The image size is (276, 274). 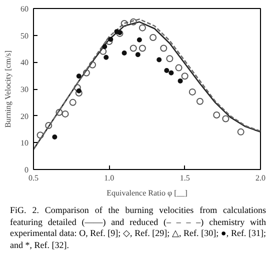 What do you see at coordinates (24, 63) in the screenshot?
I see `y-tick-label: 40` at bounding box center [24, 63].